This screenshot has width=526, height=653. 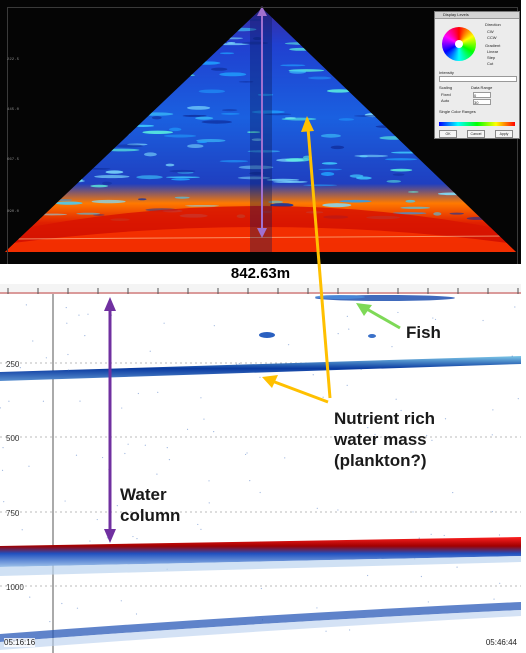 What do you see at coordinates (504, 134) in the screenshot?
I see `apply-button: Apply` at bounding box center [504, 134].